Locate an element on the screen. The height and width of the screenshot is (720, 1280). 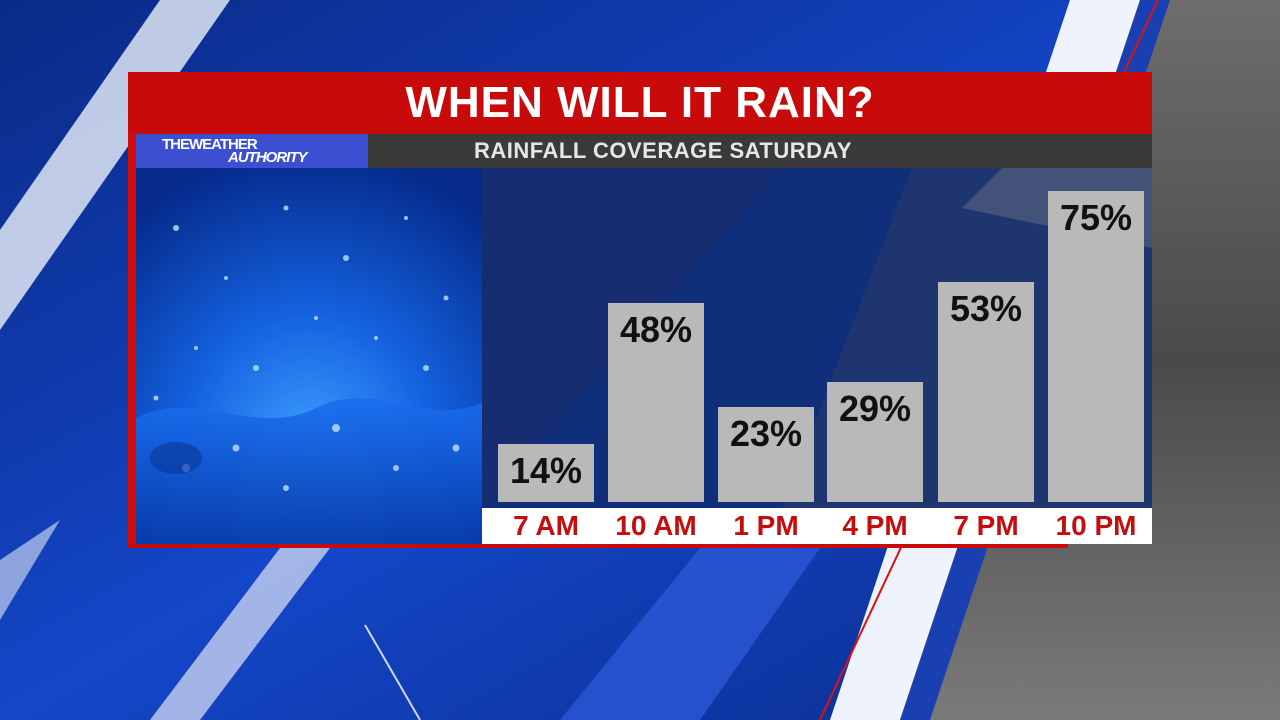
bar-value-label-0: 14% is located at coordinates (546, 470).